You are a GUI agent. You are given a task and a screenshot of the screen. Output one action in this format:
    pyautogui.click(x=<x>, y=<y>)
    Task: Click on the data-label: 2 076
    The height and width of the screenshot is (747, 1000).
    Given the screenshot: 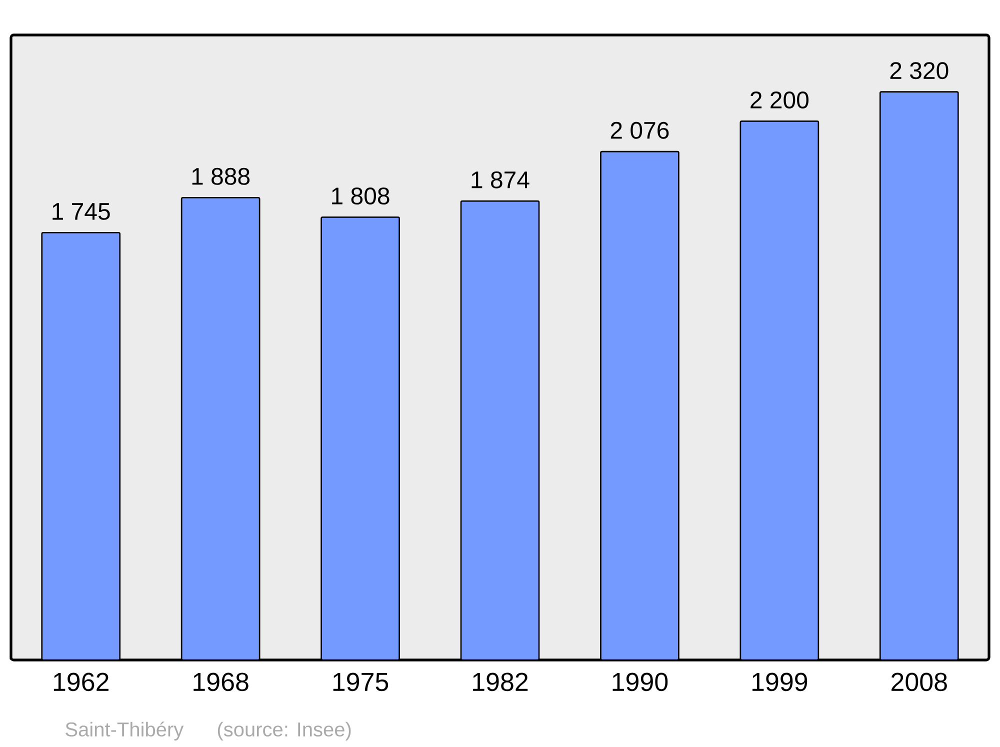 What is the action you would take?
    pyautogui.click(x=639, y=130)
    